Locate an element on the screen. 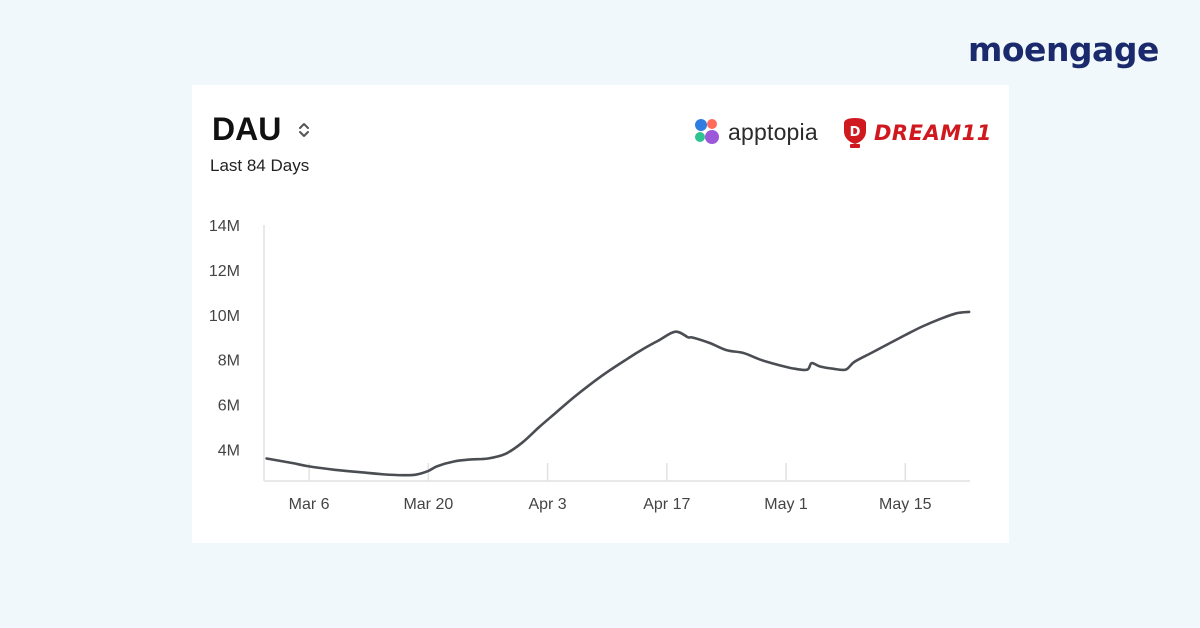  x-tick-labels: Mar 6 Mar 20 Apr 3 Apr 17 May 1 May 15 is located at coordinates (610, 504).